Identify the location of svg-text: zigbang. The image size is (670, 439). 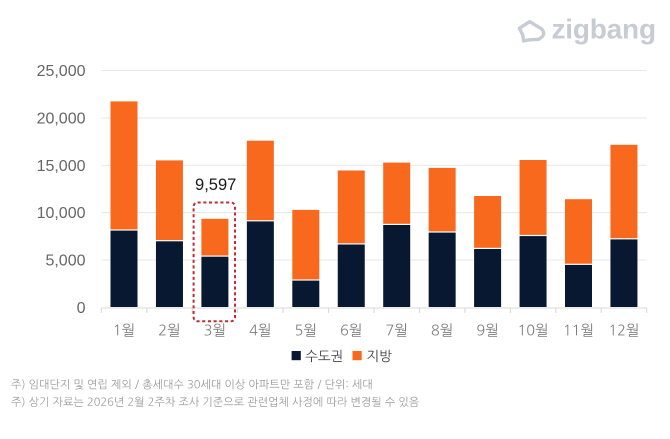
(604, 29).